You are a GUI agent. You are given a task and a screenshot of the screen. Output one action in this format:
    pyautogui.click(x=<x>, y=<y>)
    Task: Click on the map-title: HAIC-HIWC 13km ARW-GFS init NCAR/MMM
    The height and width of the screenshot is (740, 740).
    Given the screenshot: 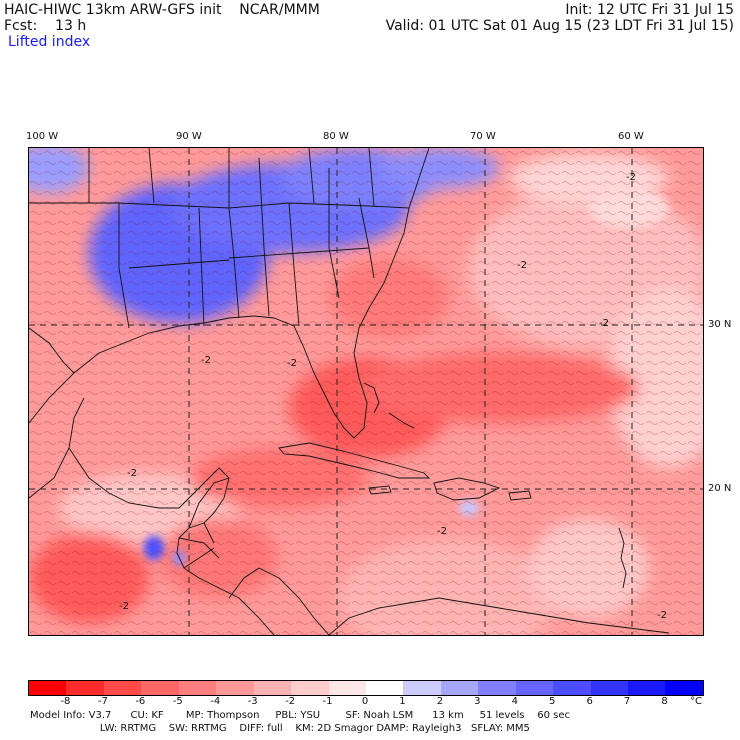 What is the action you would take?
    pyautogui.click(x=162, y=10)
    